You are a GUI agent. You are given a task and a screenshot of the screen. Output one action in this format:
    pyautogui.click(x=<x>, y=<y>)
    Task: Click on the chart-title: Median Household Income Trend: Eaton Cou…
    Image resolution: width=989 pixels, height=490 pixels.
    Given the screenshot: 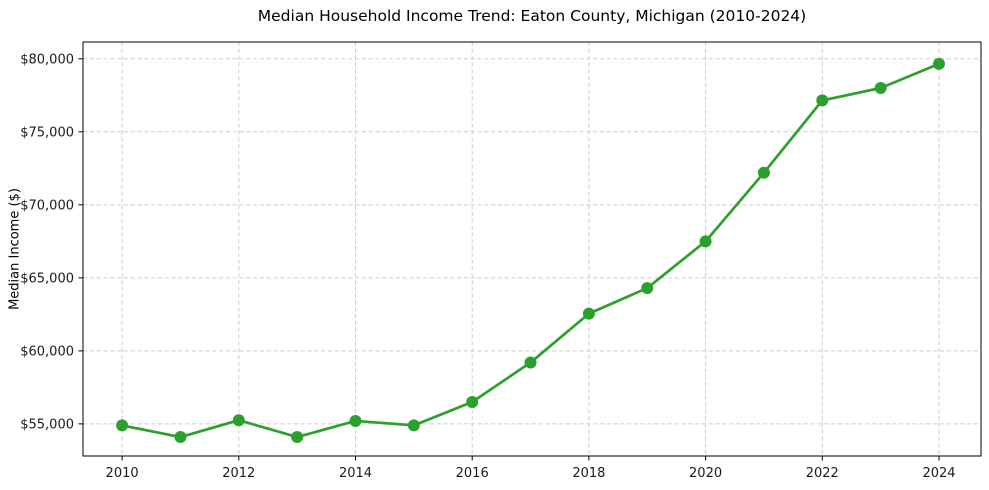 What is the action you would take?
    pyautogui.click(x=532, y=16)
    